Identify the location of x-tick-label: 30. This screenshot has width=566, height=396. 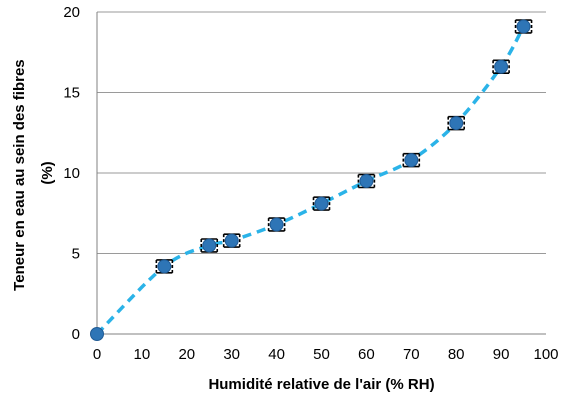
(231, 354).